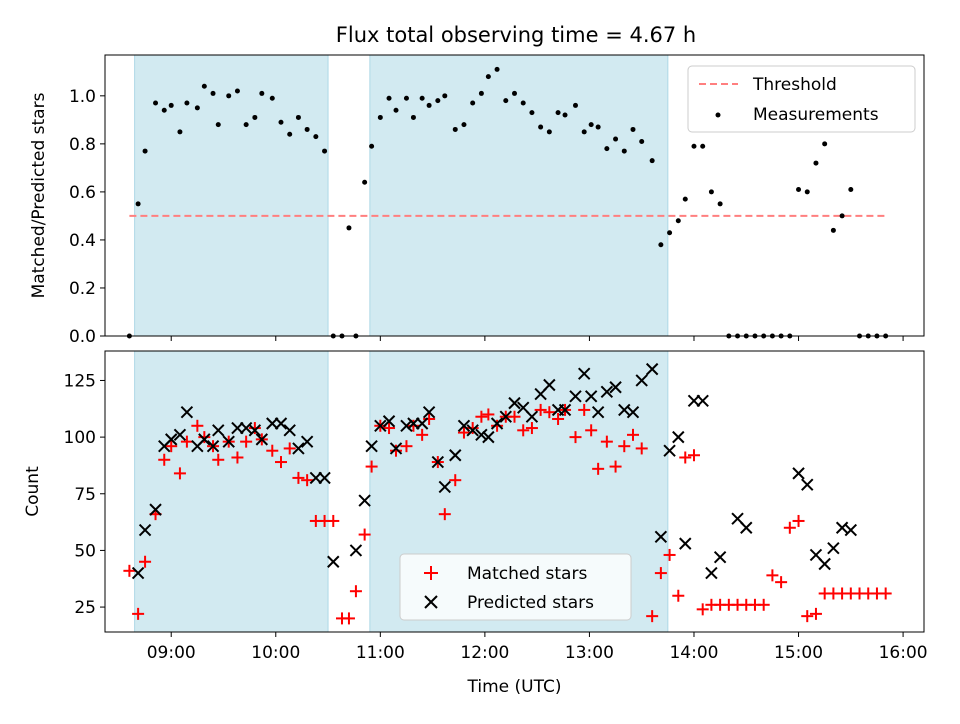  What do you see at coordinates (82, 145) in the screenshot?
I see `y-tick-label: 0.8` at bounding box center [82, 145].